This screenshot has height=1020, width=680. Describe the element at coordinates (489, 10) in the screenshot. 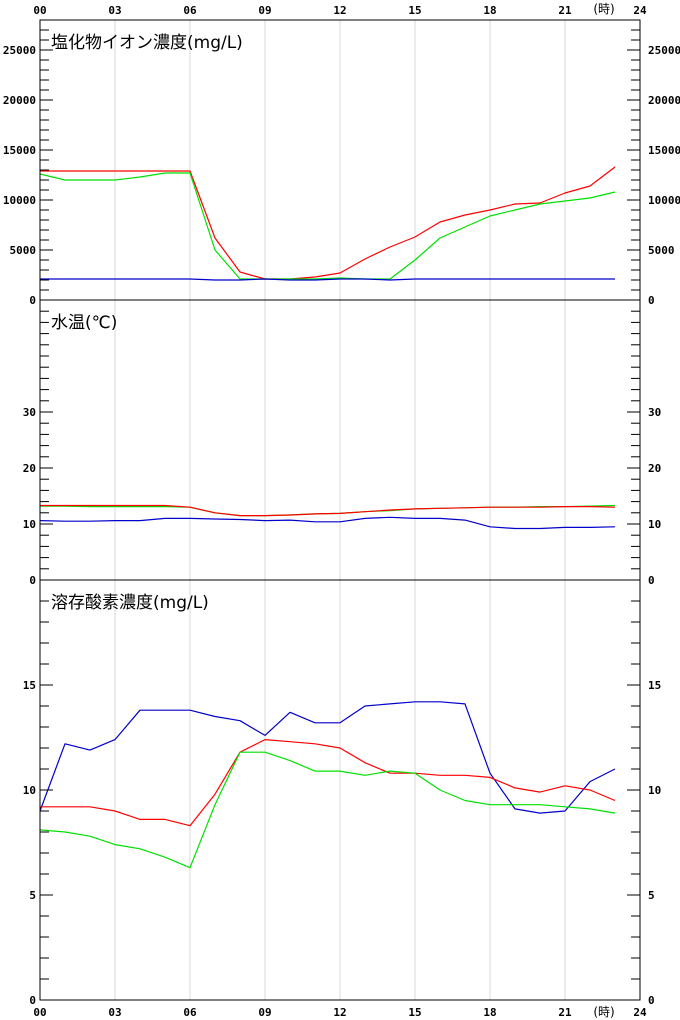

I see `x-tick-label-top: 18` at that location.